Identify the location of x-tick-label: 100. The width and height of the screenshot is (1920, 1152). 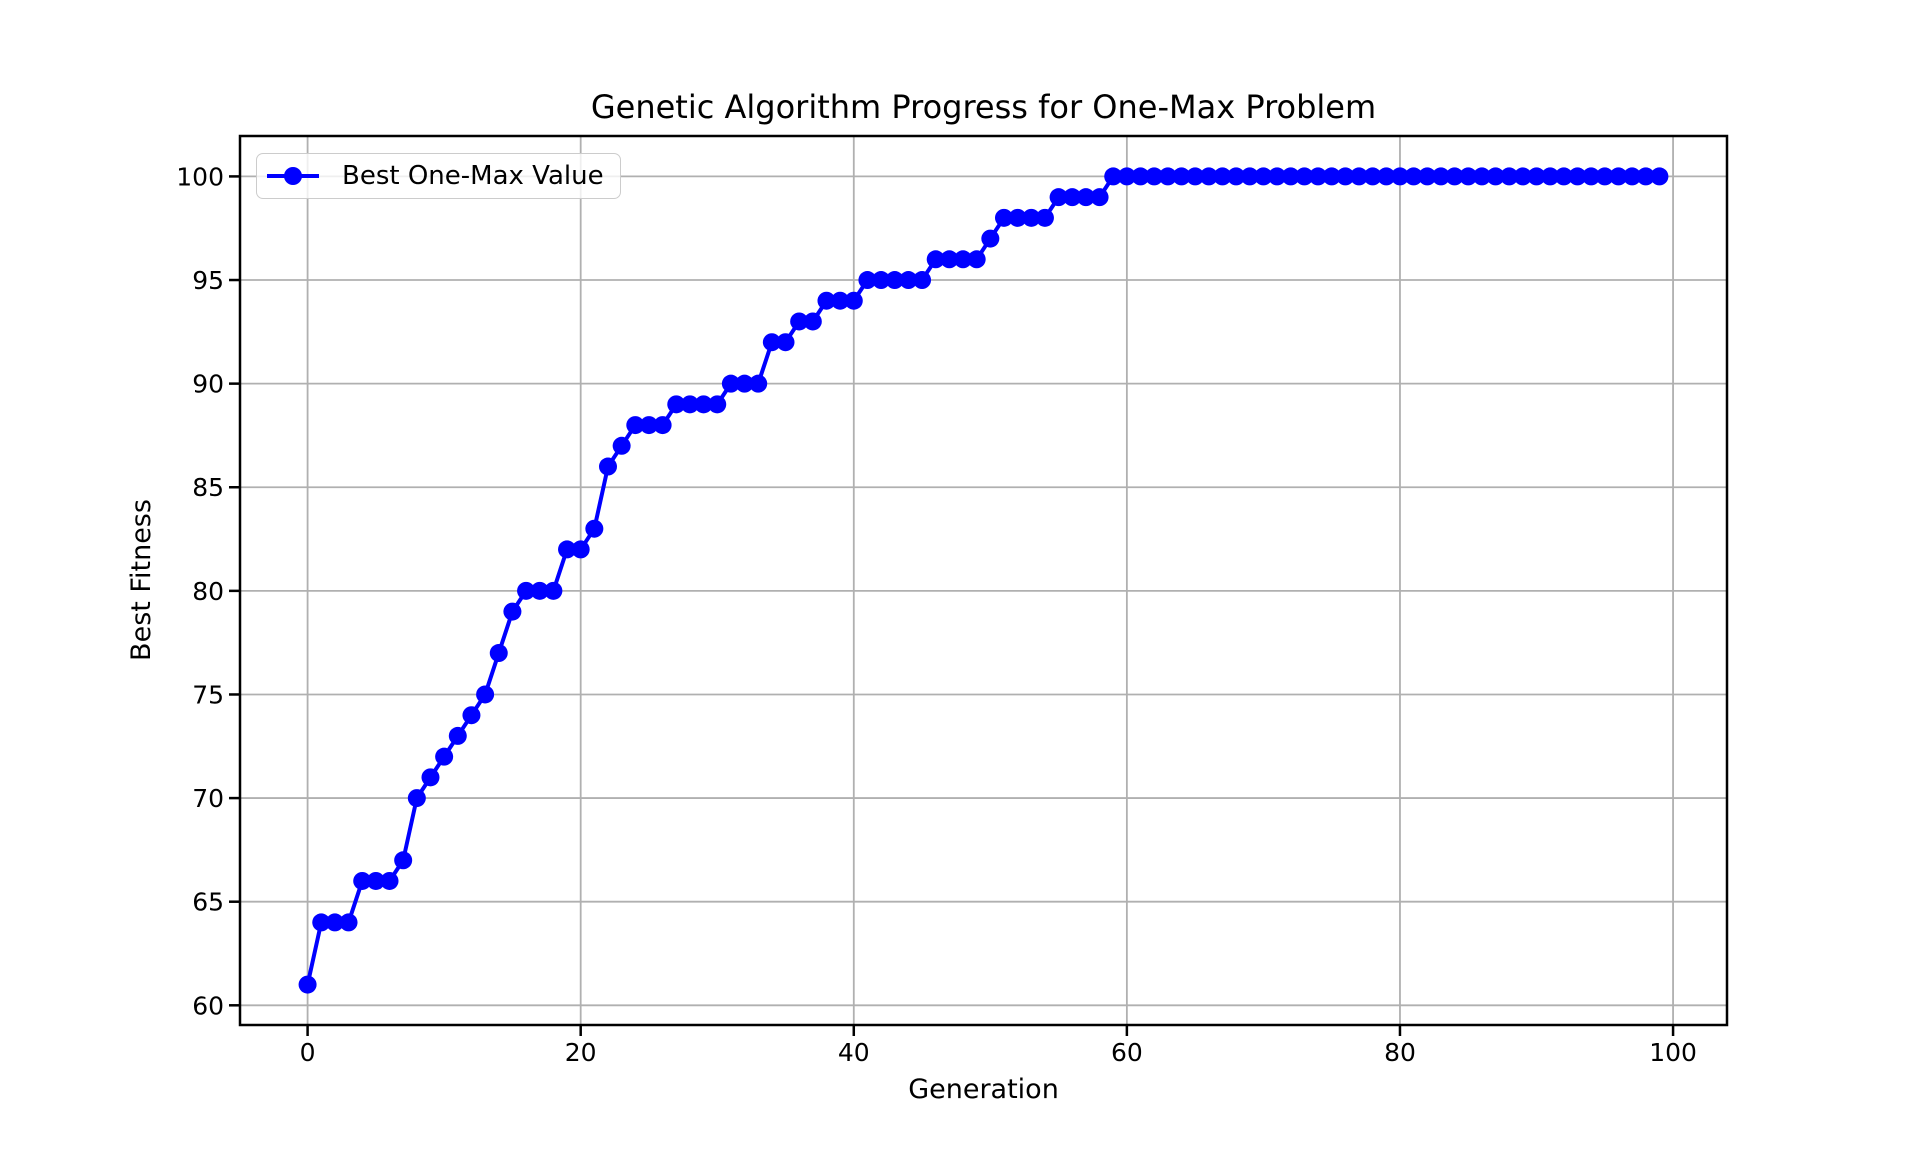
(1673, 1052).